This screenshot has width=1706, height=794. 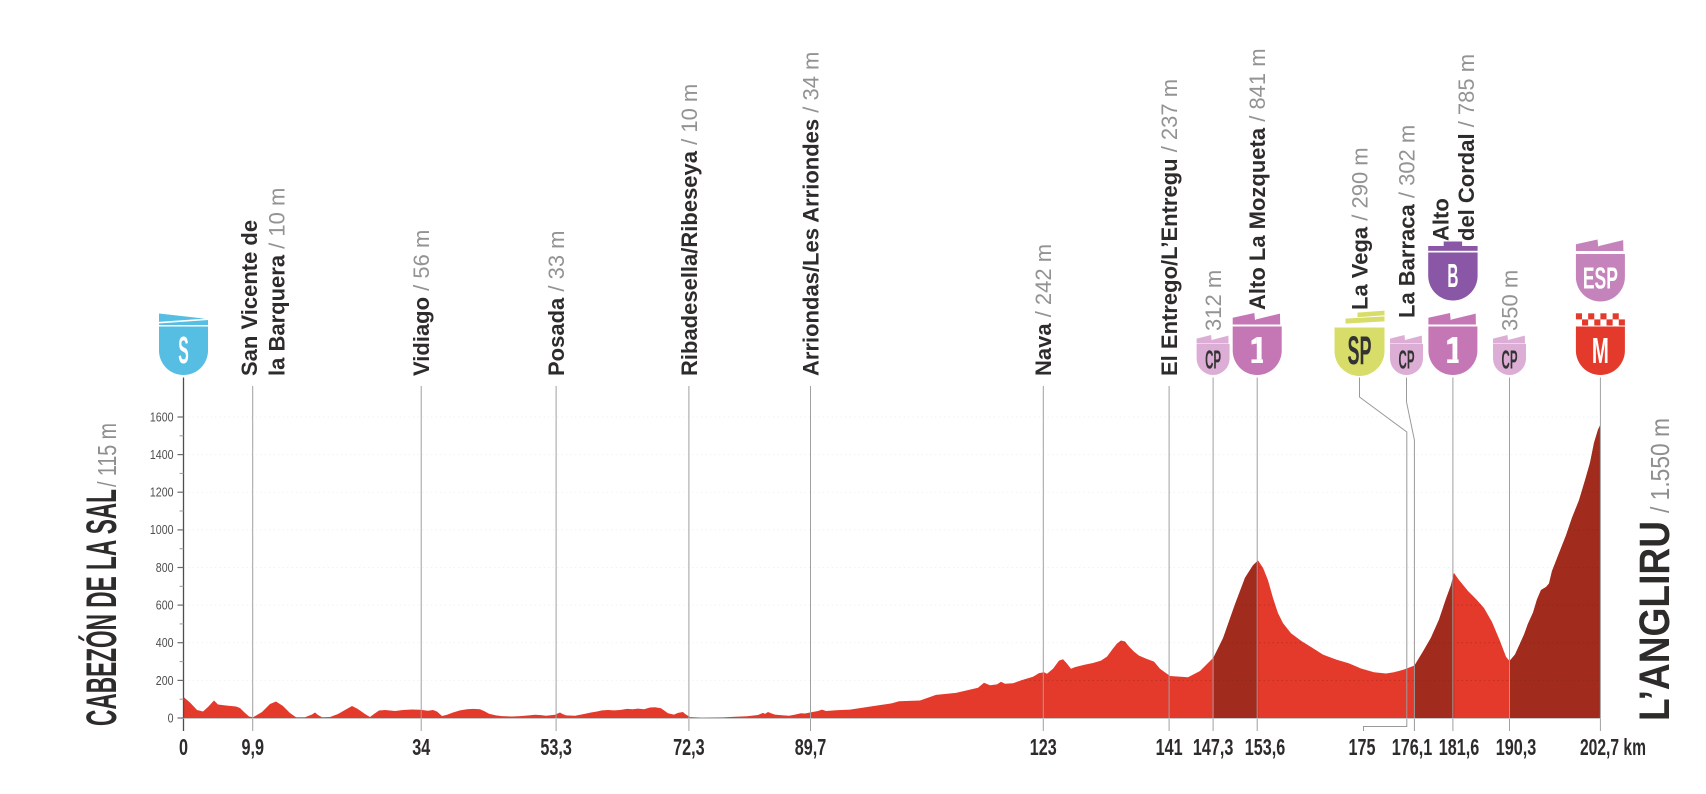 What do you see at coordinates (1600, 350) in the screenshot?
I see `svg-text: M` at bounding box center [1600, 350].